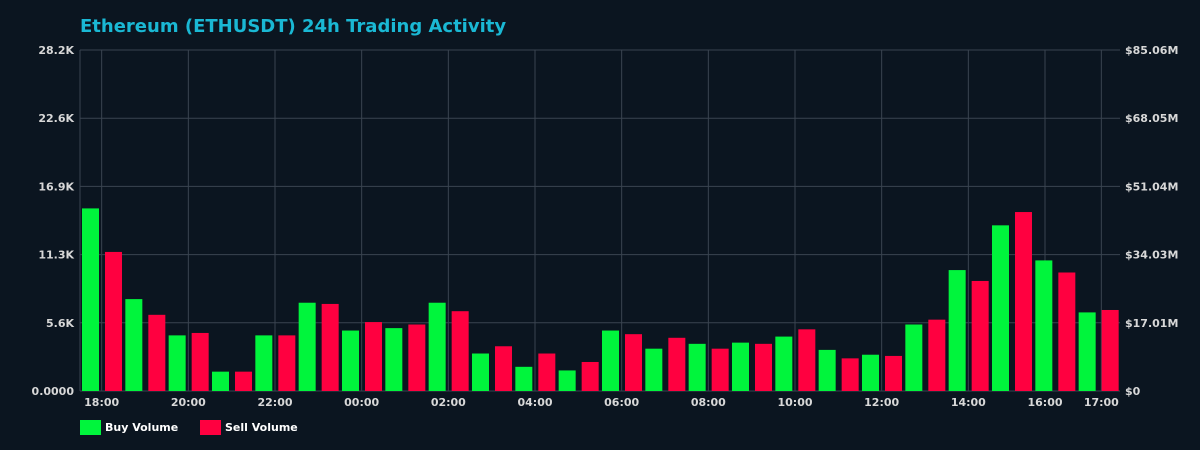 Image resolution: width=1200 pixels, height=450 pixels. Describe the element at coordinates (621, 402) in the screenshot. I see `x-tick-label: 06:00` at that location.